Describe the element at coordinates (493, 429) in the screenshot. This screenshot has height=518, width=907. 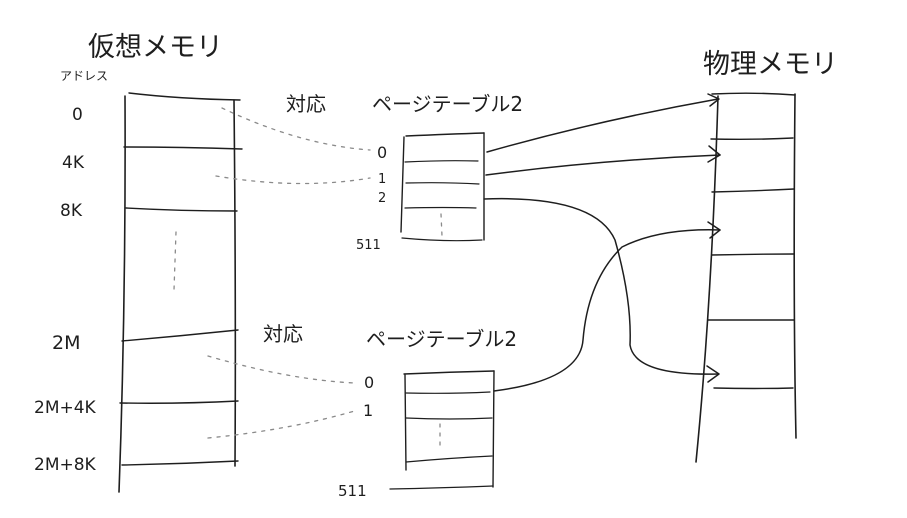
I see `table2-right` at that location.